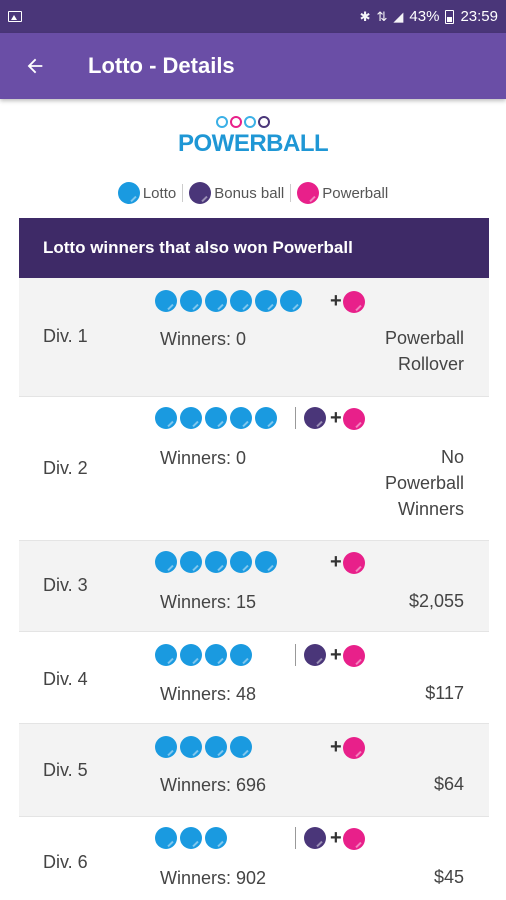  I want to click on section-header: Lotto winners that also won Powerball, so click(254, 248).